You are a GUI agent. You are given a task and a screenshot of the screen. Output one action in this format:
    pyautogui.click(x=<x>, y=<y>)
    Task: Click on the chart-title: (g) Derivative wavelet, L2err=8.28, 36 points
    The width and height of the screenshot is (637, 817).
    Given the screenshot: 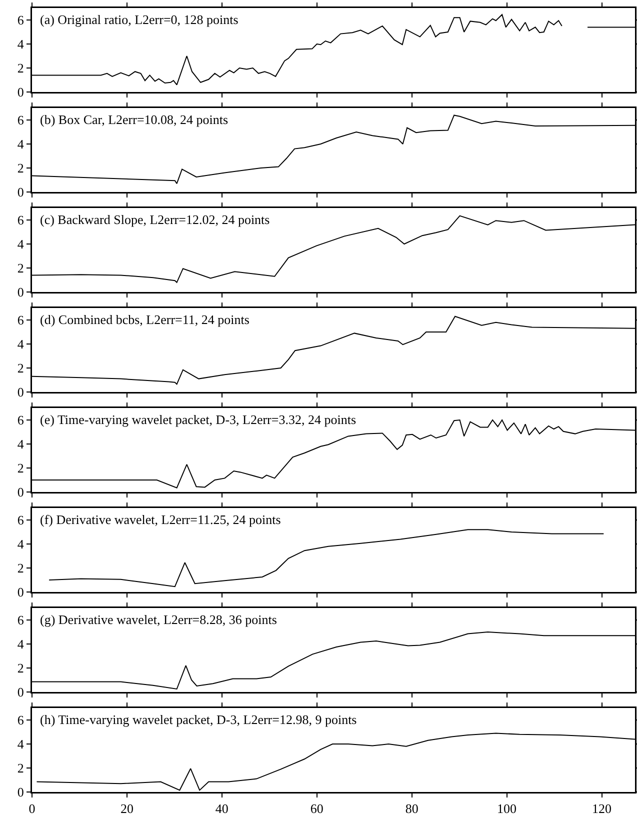 What is the action you would take?
    pyautogui.click(x=158, y=619)
    